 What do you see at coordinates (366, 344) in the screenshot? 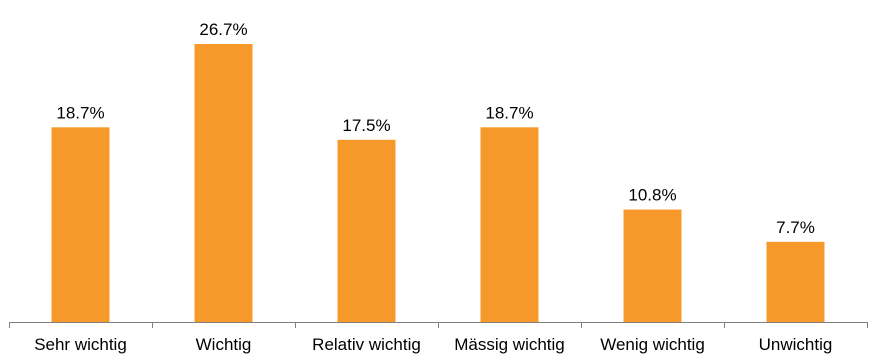
I see `x-tick-label-3: Relativ wichtig` at bounding box center [366, 344].